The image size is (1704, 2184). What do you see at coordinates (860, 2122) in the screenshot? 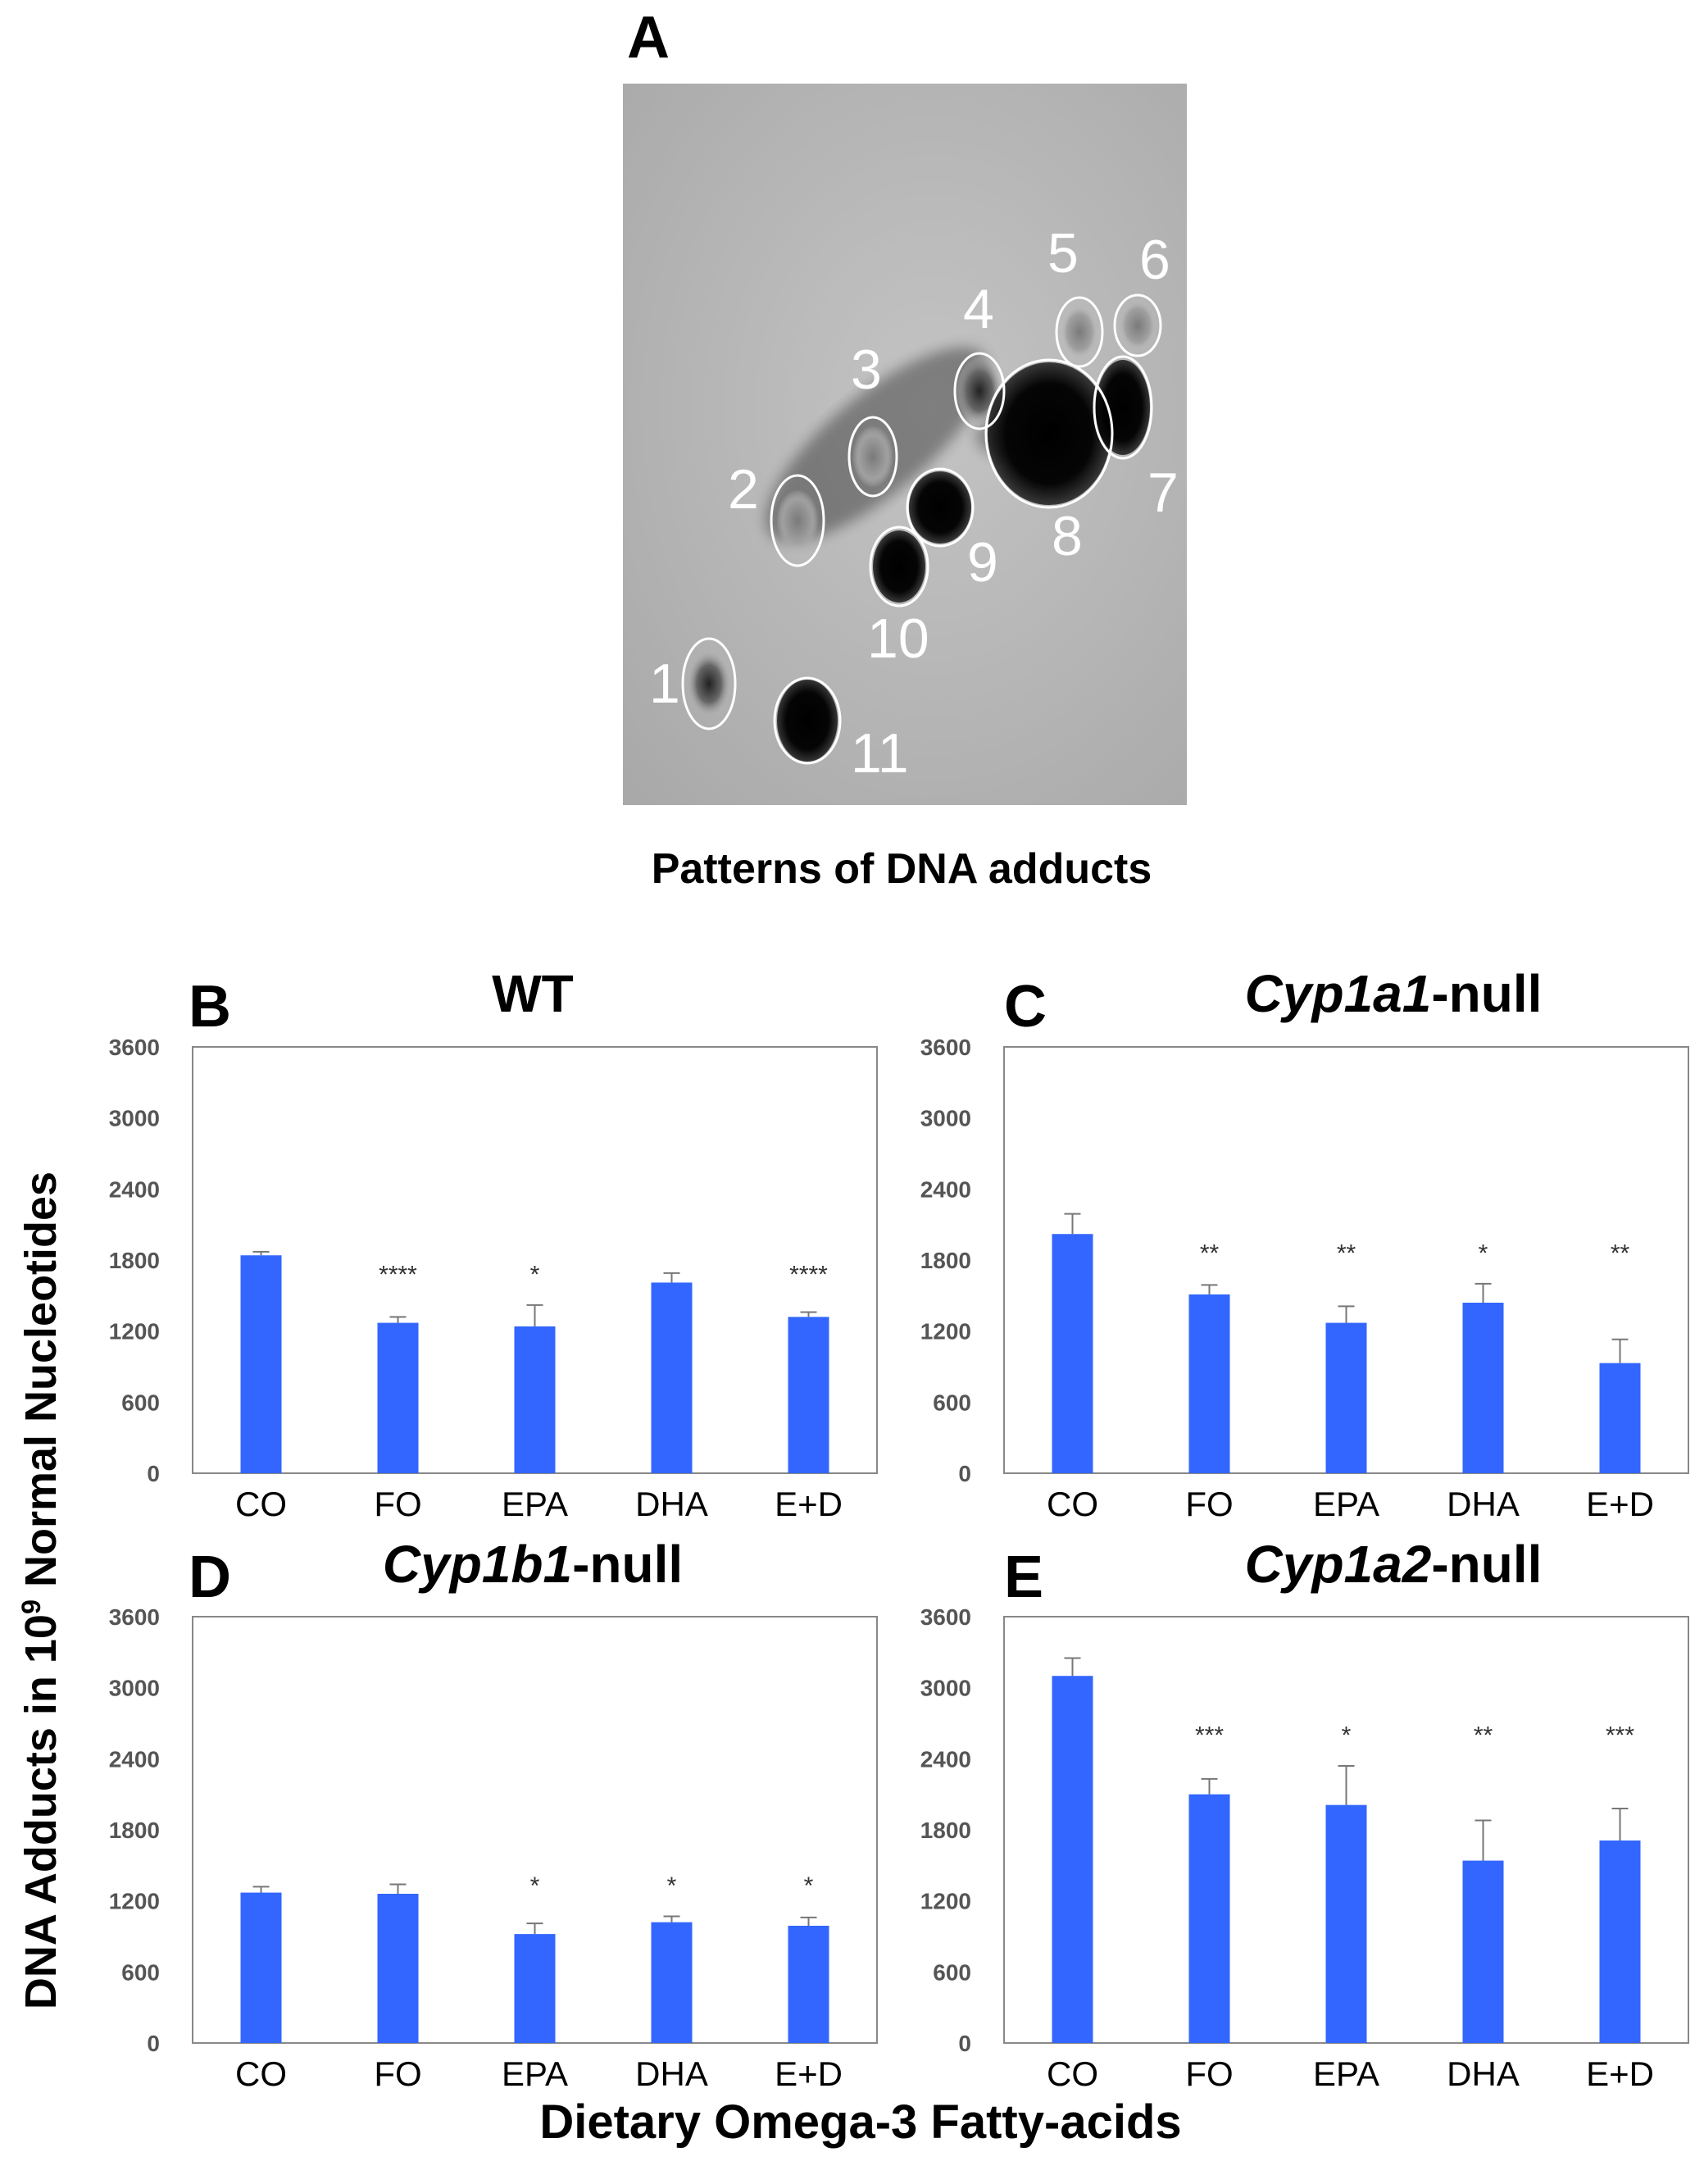
I see `x-axis-label: Dietary Omega-3 Fatty-acids` at bounding box center [860, 2122].